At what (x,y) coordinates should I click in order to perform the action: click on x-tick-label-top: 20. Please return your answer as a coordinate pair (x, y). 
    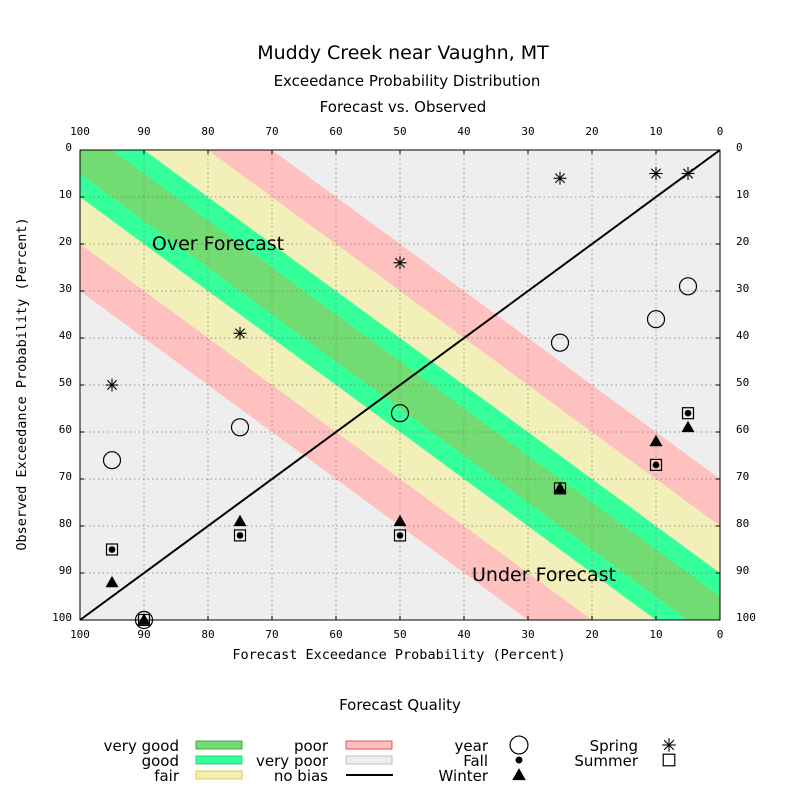
    Looking at the image, I should click on (591, 131).